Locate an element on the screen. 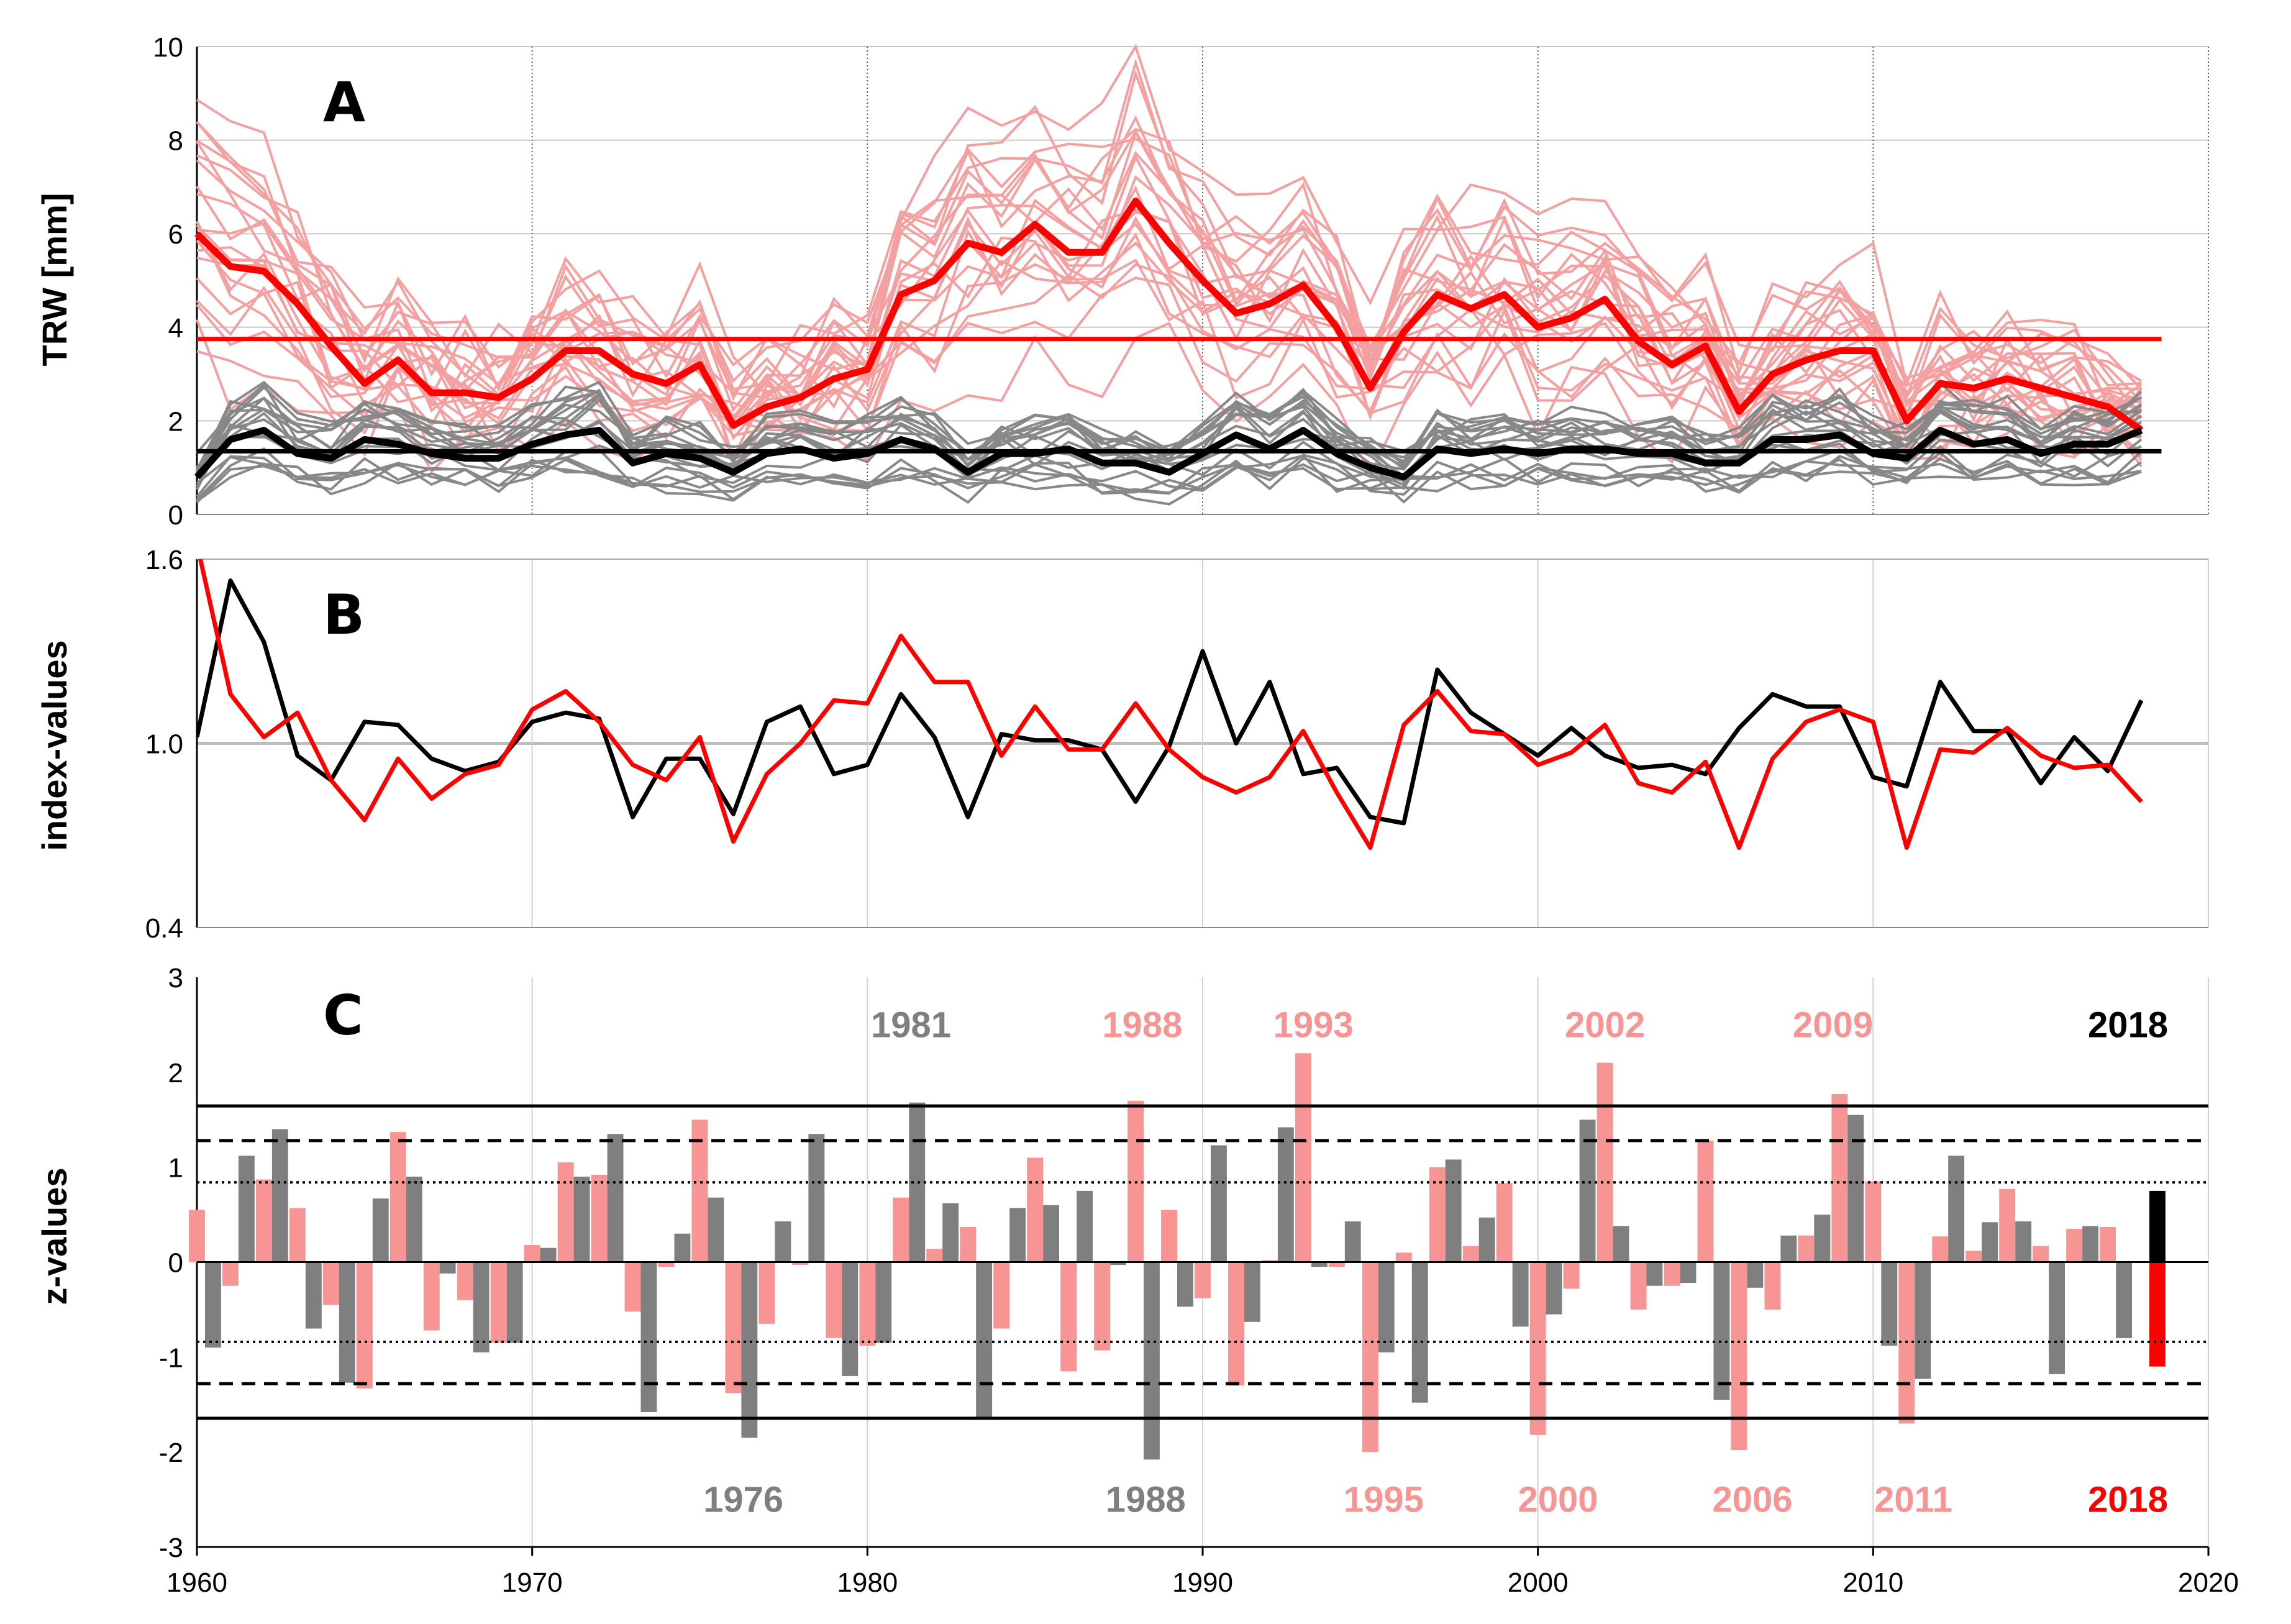  x-axis-tick-label: 1980 is located at coordinates (867, 1582).